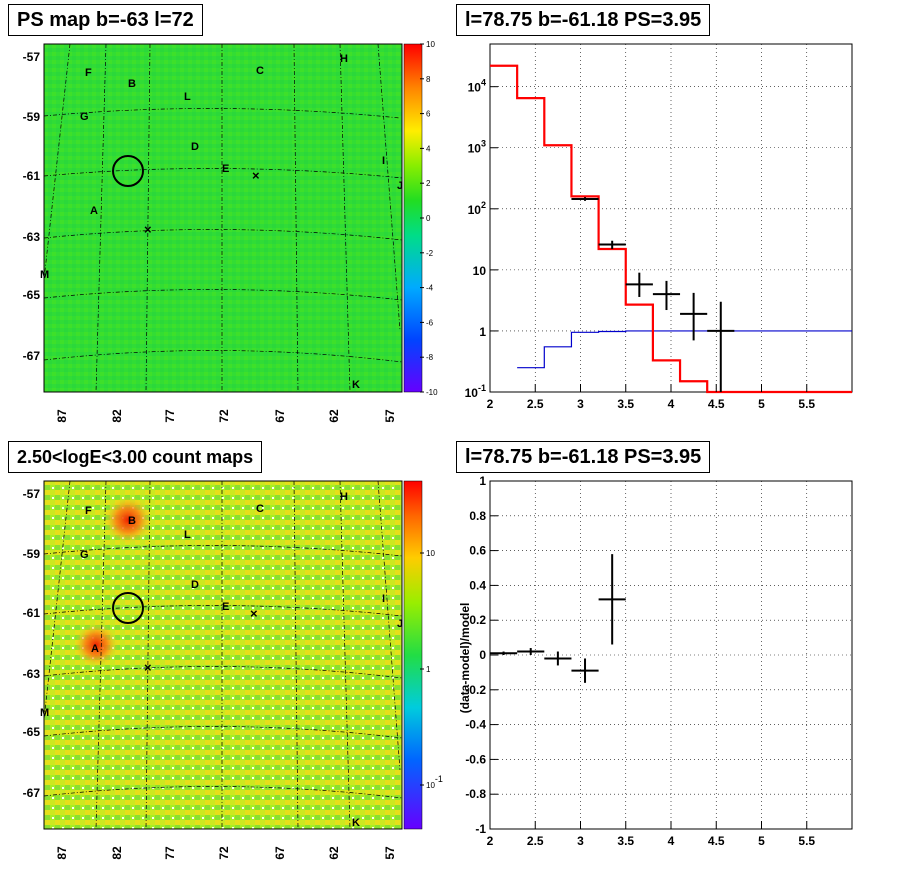  I want to click on x-tick-label: 3.5, so click(625, 404).